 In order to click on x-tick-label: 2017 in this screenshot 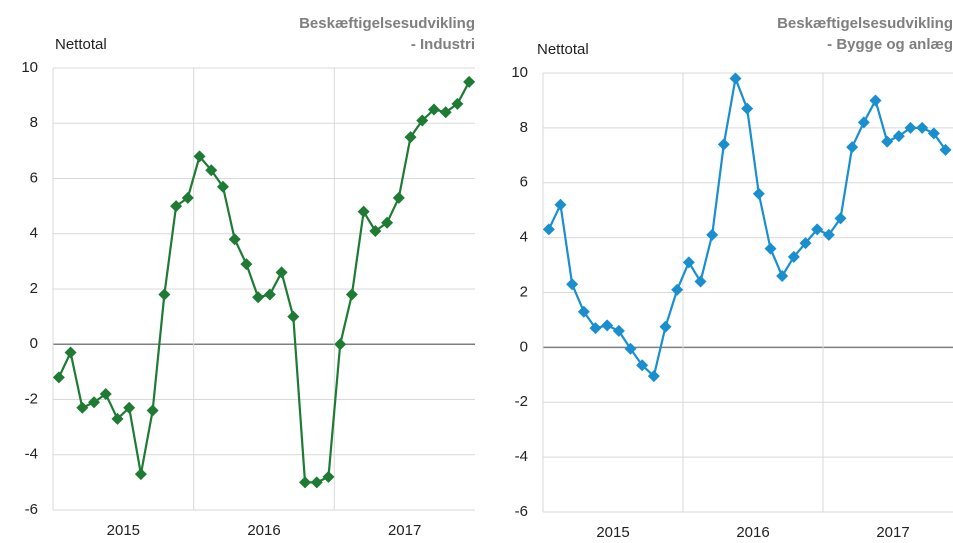, I will do `click(404, 530)`.